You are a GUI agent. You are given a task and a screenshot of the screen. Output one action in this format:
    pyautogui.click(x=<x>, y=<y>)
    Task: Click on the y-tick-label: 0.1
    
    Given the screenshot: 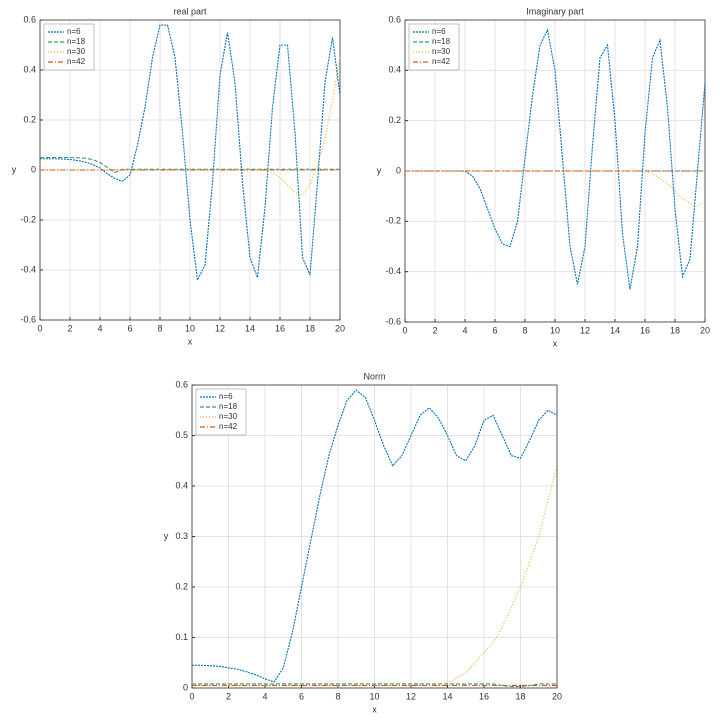 What is the action you would take?
    pyautogui.click(x=181, y=637)
    